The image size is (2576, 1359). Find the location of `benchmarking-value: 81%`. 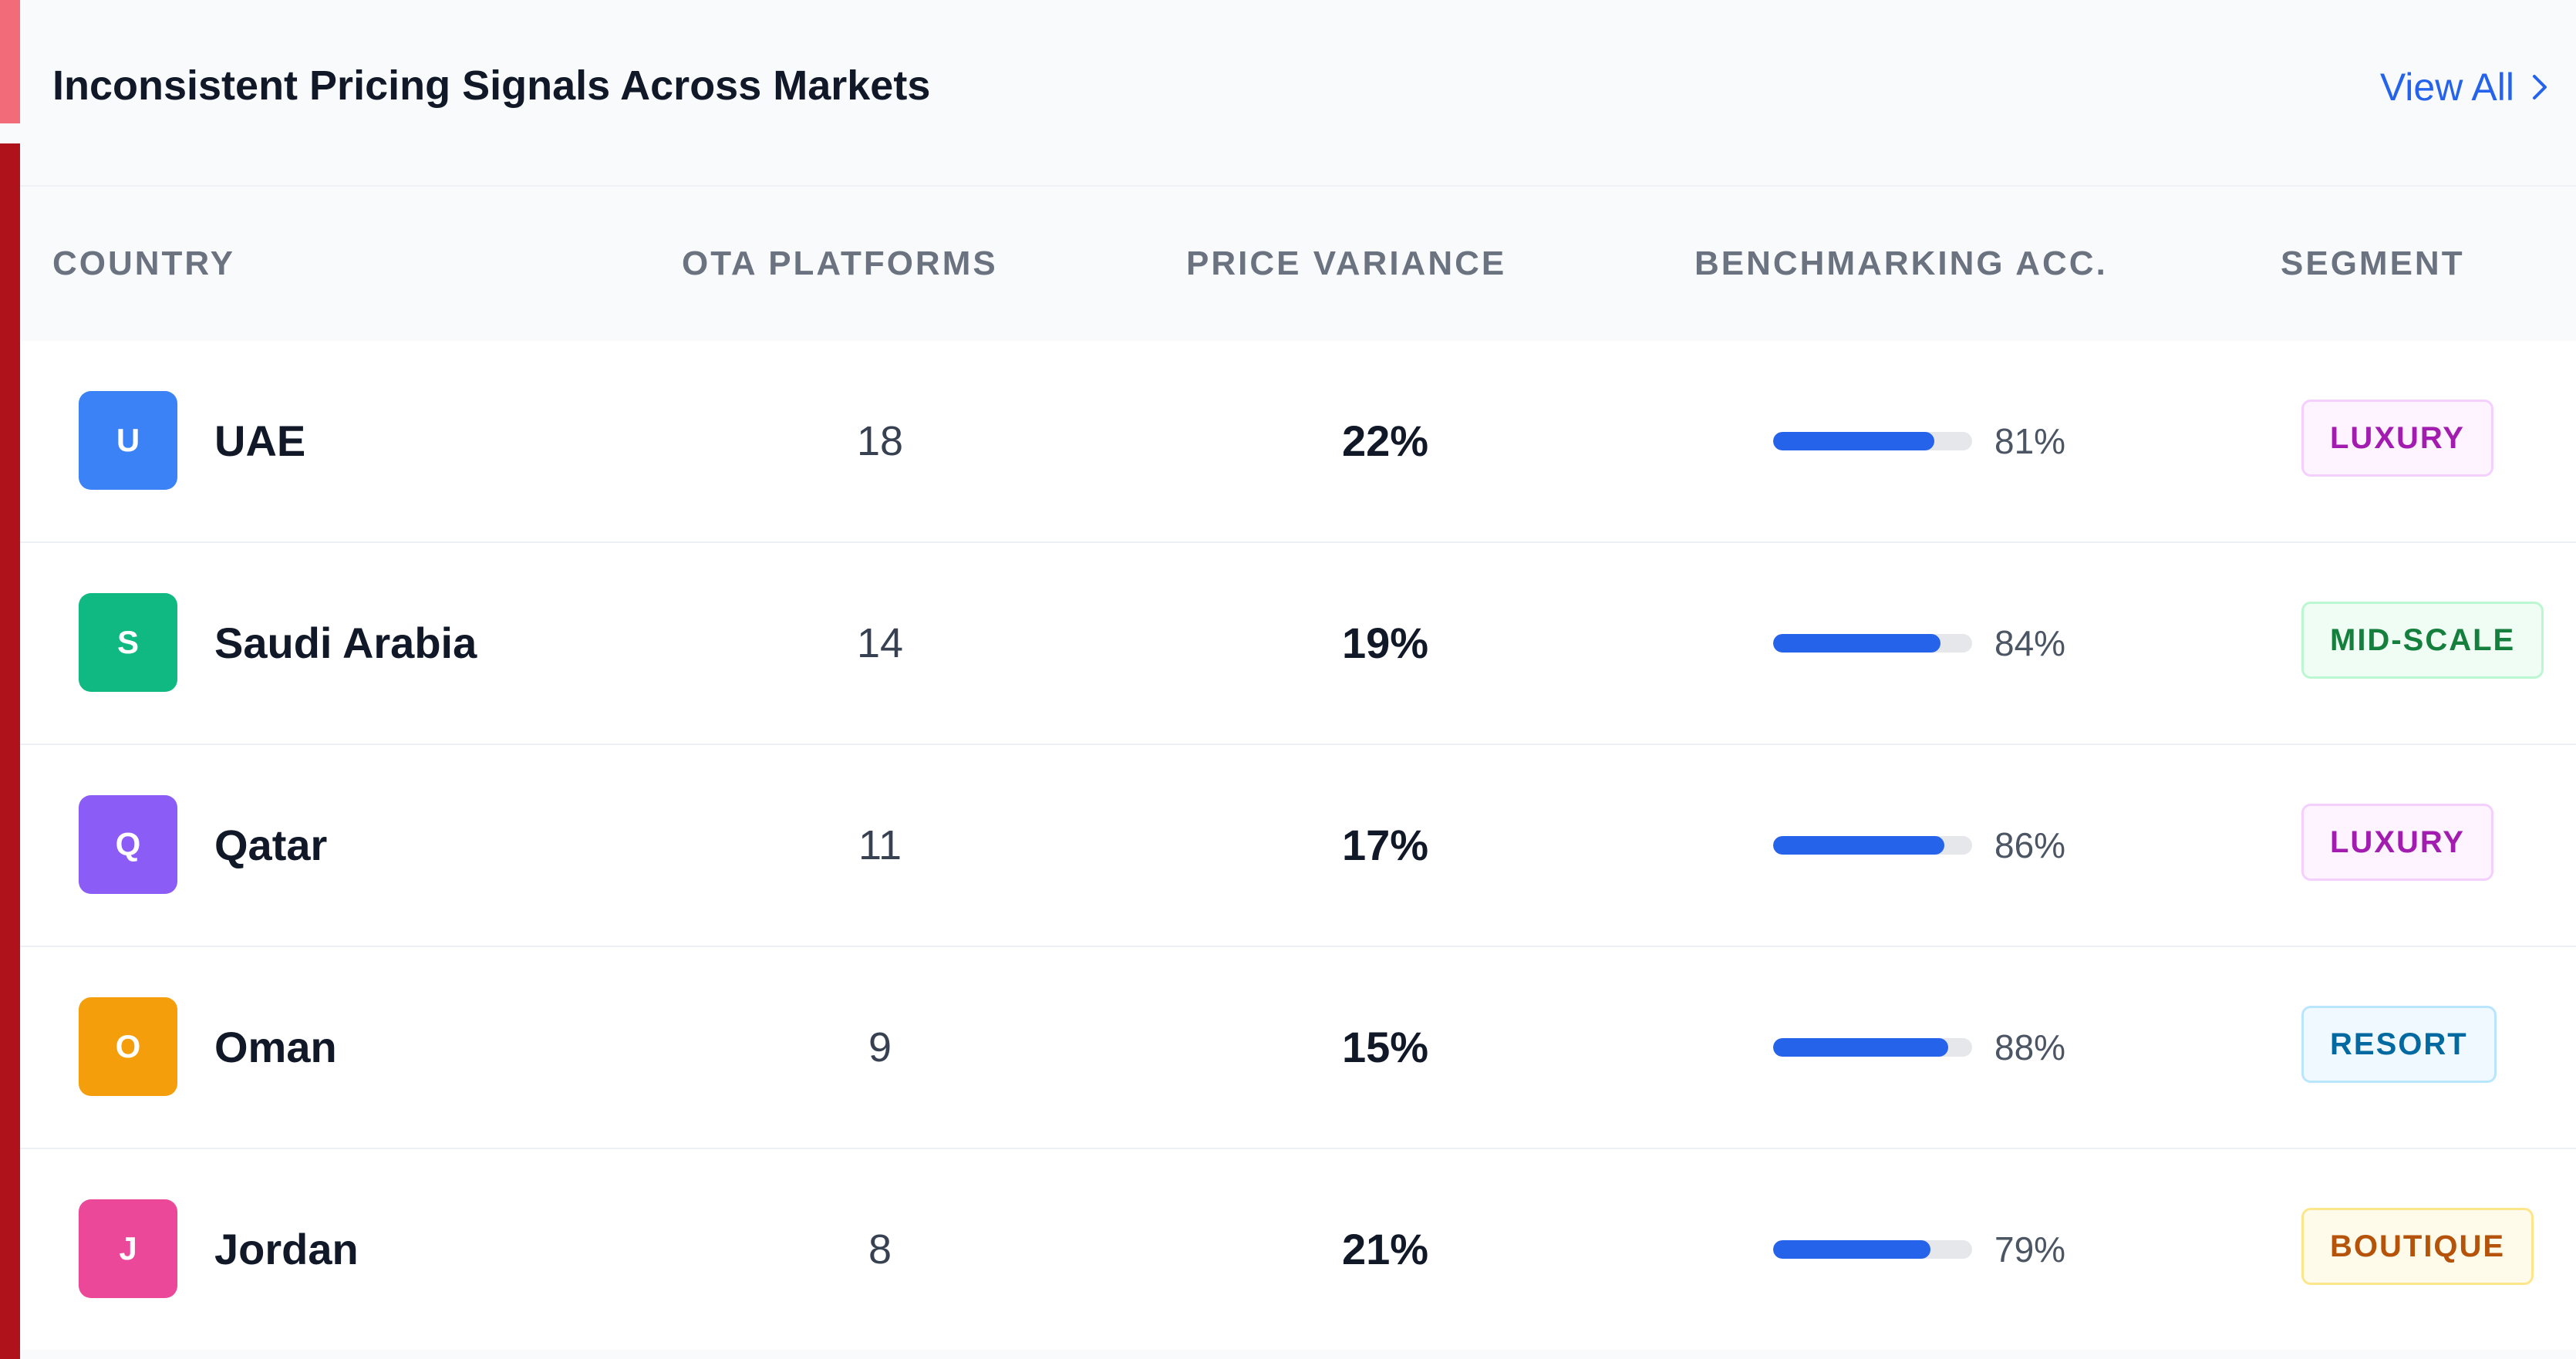

benchmarking-value: 81% is located at coordinates (2030, 441).